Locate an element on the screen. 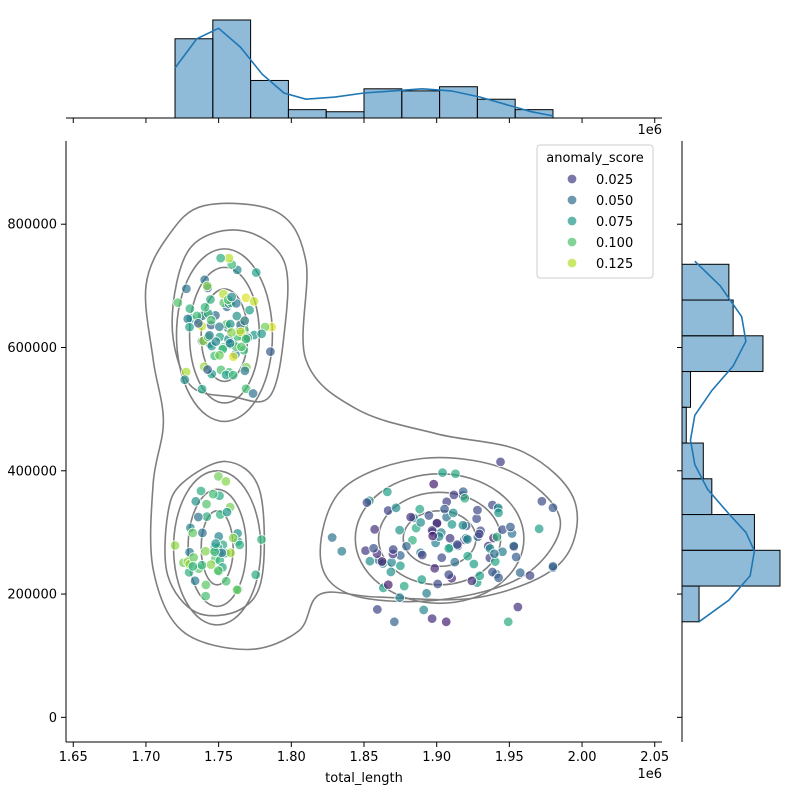  right-marginal-histogram is located at coordinates (731, 441).